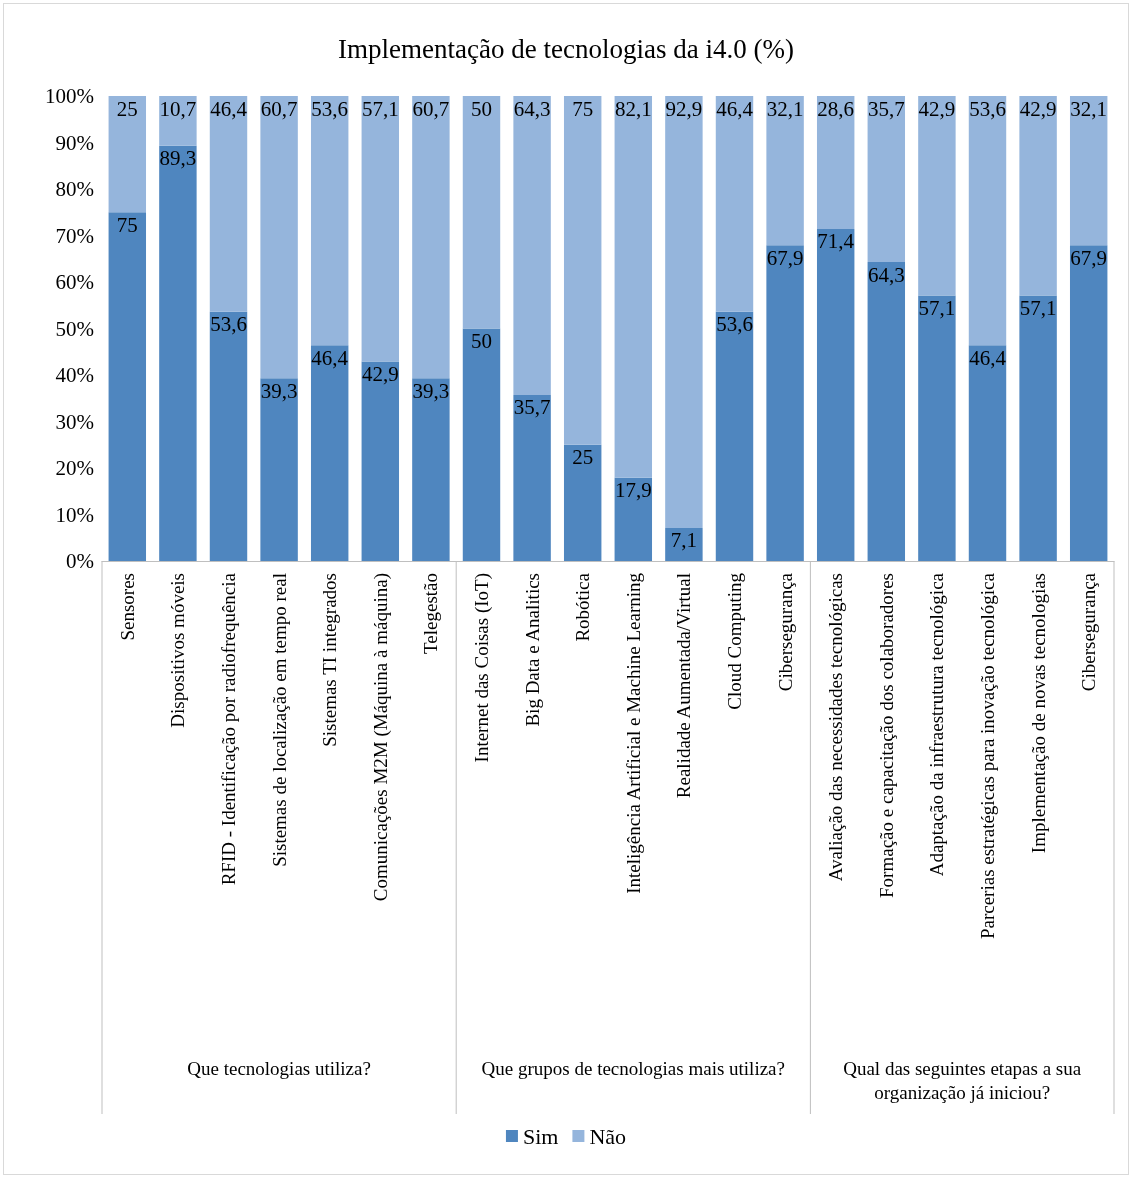 The height and width of the screenshot is (1178, 1134). I want to click on data-label: 71,4, so click(836, 241).